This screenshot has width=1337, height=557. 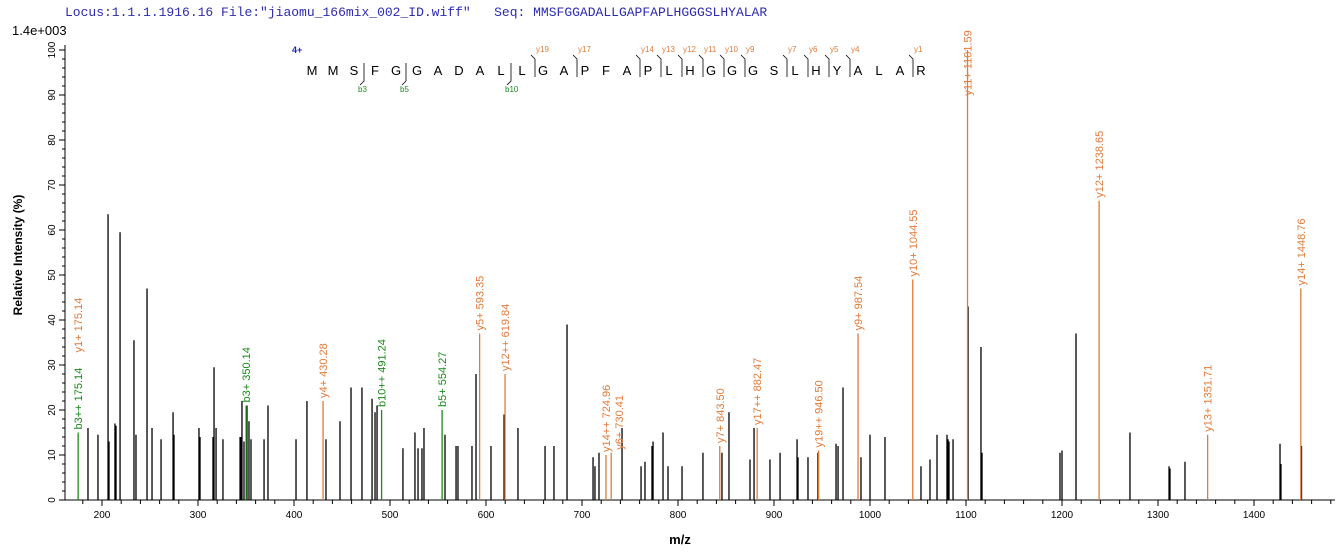 I want to click on y-tick-label: 70, so click(x=52, y=185).